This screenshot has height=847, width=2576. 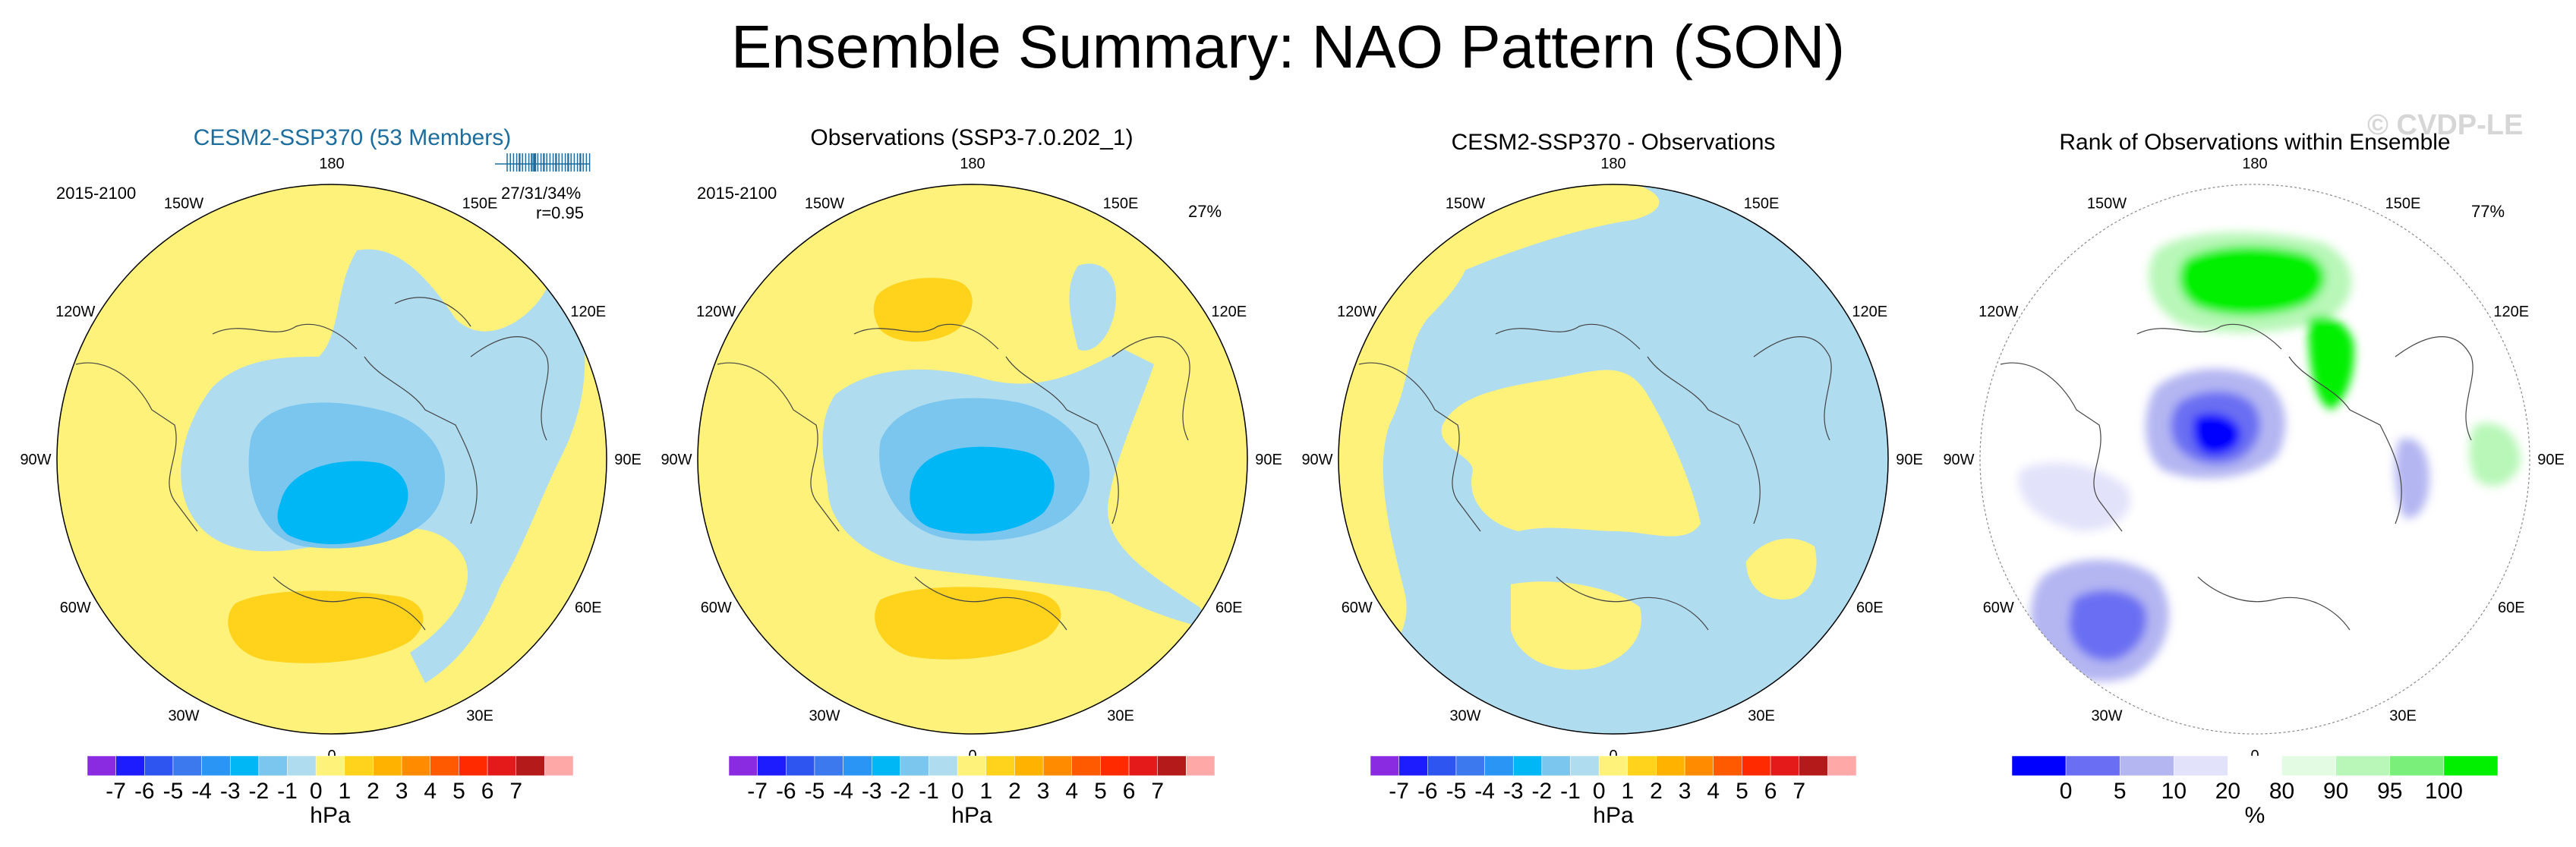 I want to click on panel-2-colorbar-tick: 3, so click(x=1043, y=791).